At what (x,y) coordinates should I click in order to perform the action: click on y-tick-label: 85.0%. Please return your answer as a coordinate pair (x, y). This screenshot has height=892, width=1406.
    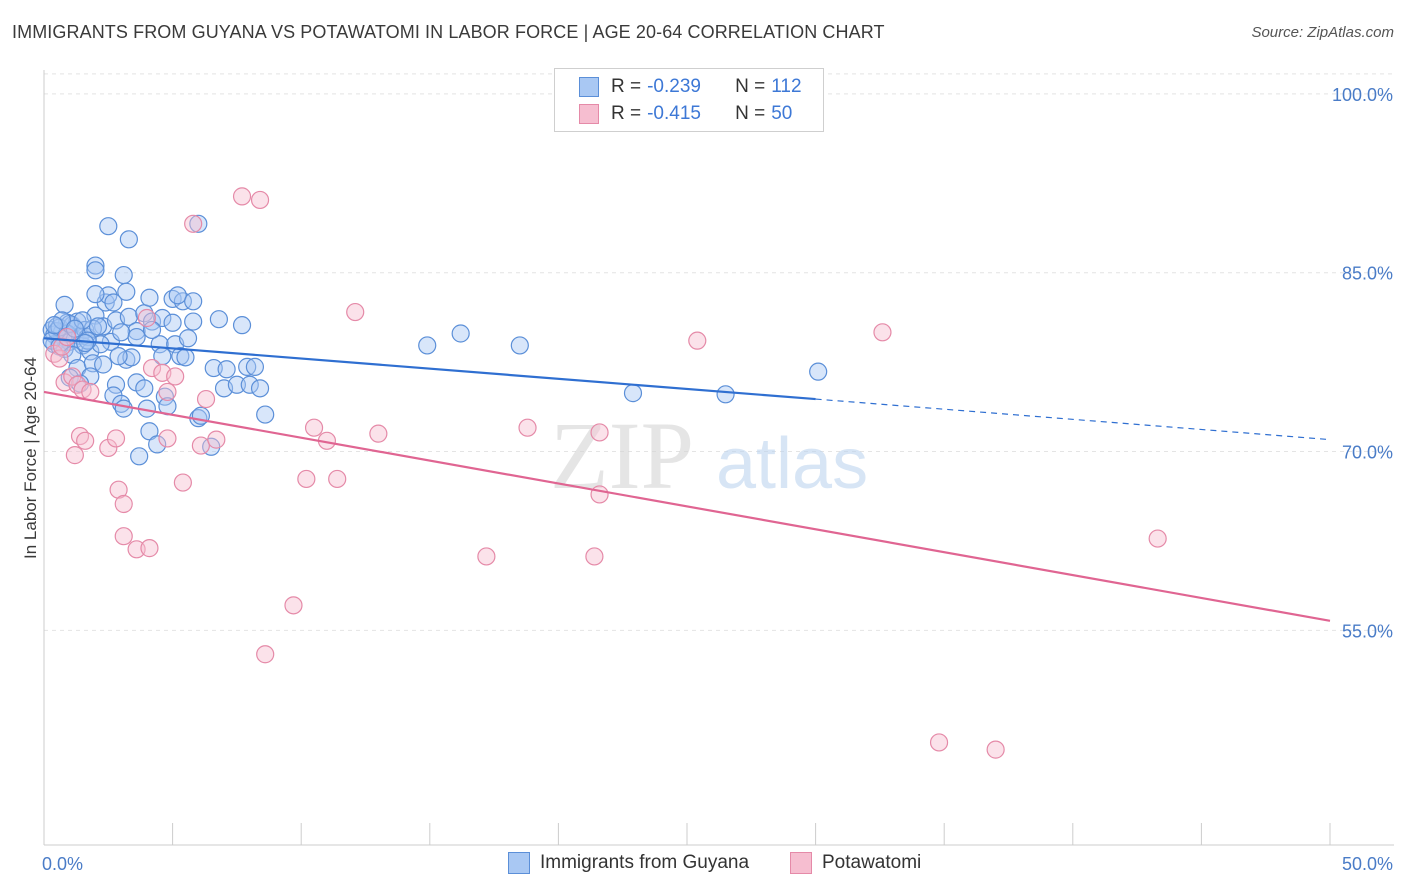
    Looking at the image, I should click on (1367, 274).